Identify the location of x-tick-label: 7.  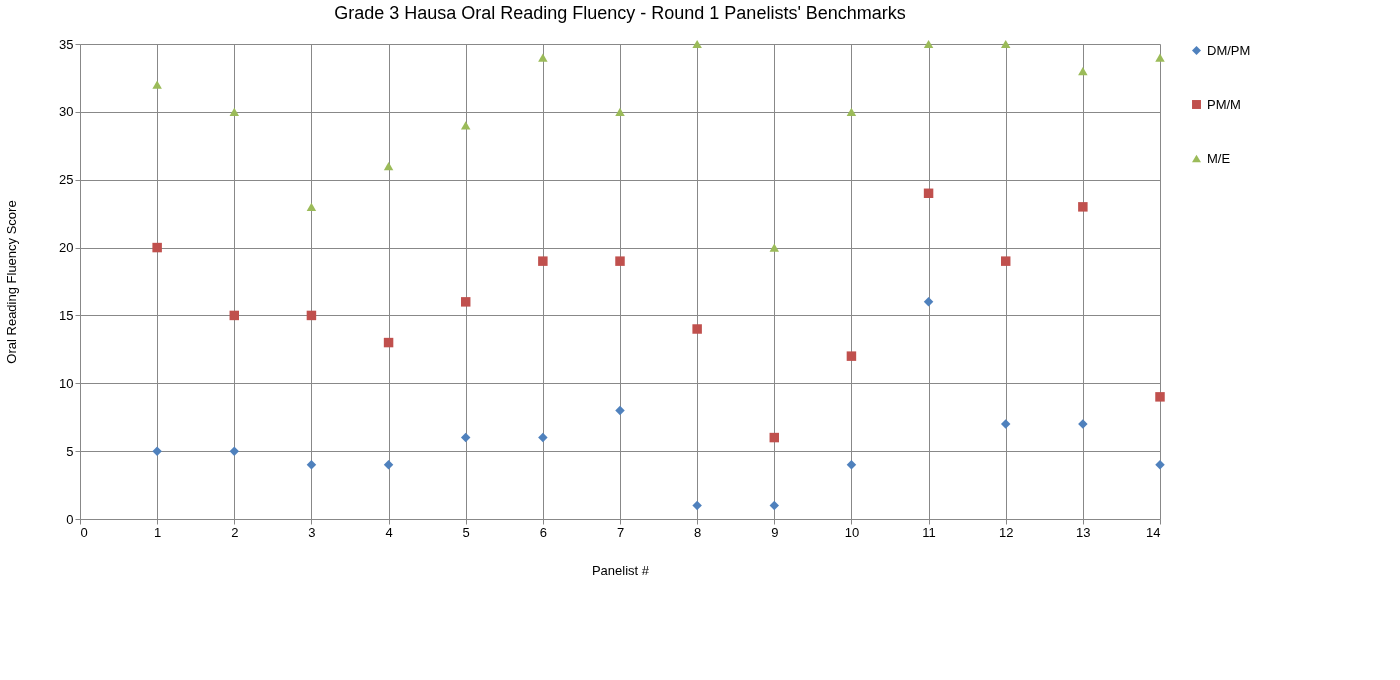
(620, 532).